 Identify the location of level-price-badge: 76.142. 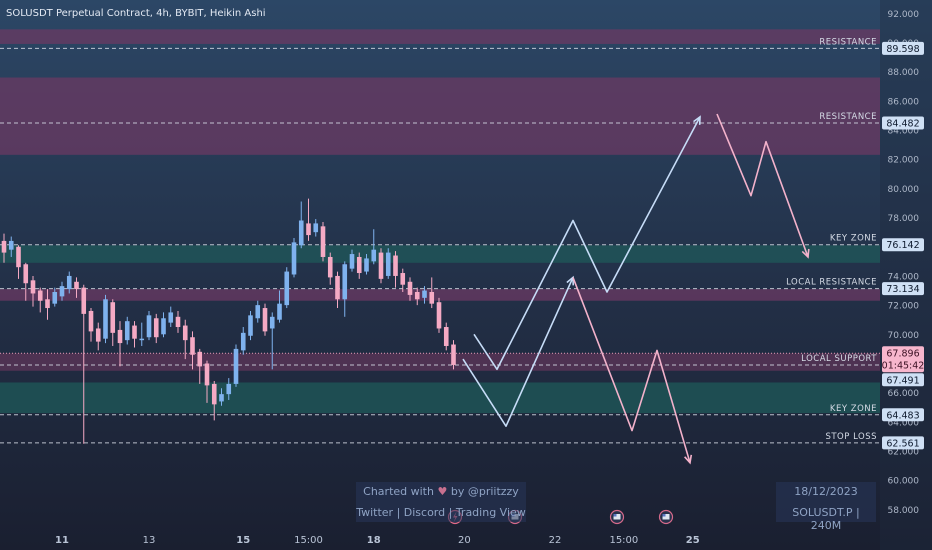
(902, 245).